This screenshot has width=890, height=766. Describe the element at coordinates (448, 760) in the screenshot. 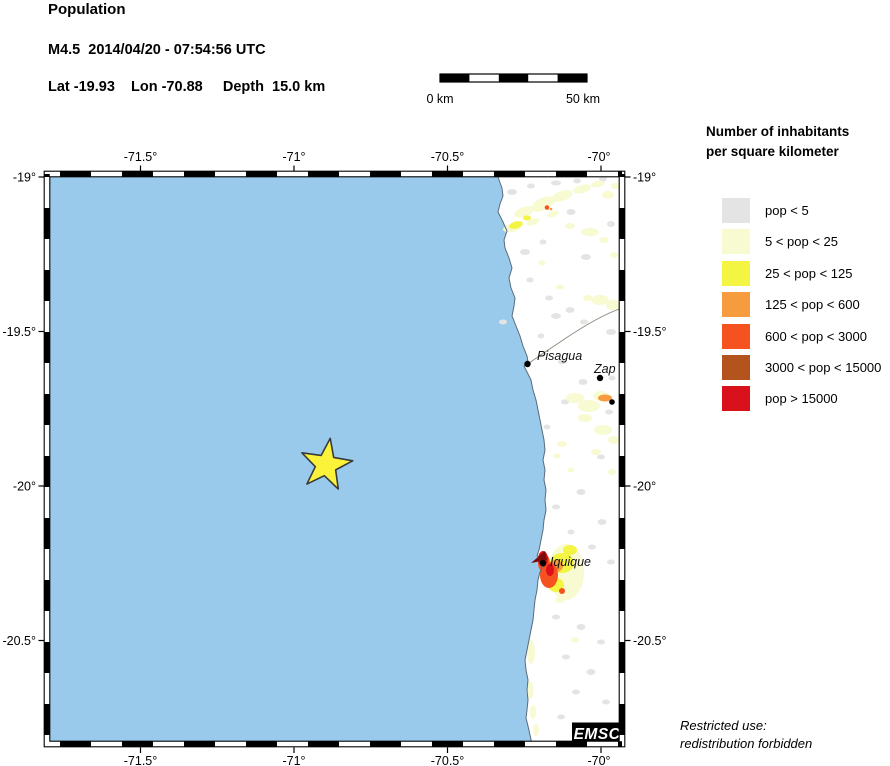

I see `lon-label-bottom-2: -70.5°` at that location.